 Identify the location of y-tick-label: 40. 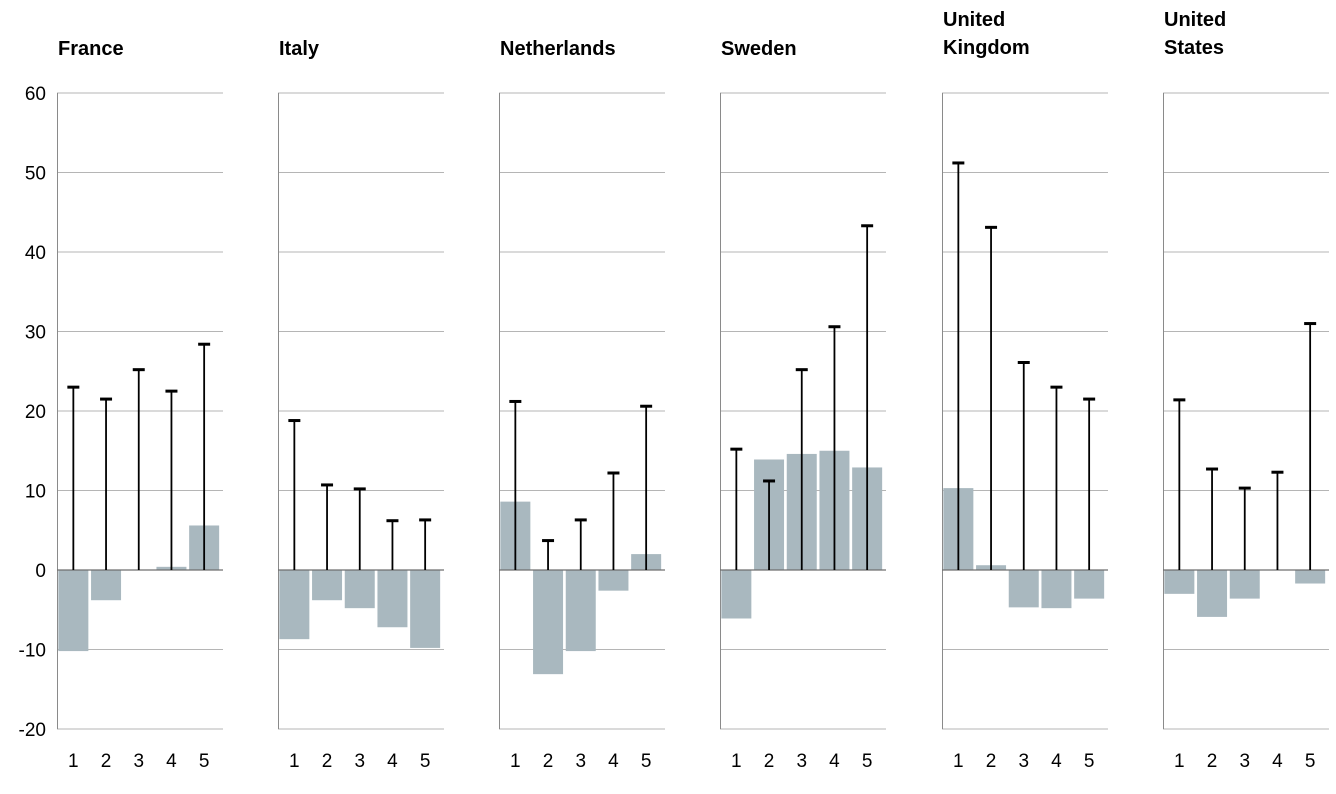
(35, 253).